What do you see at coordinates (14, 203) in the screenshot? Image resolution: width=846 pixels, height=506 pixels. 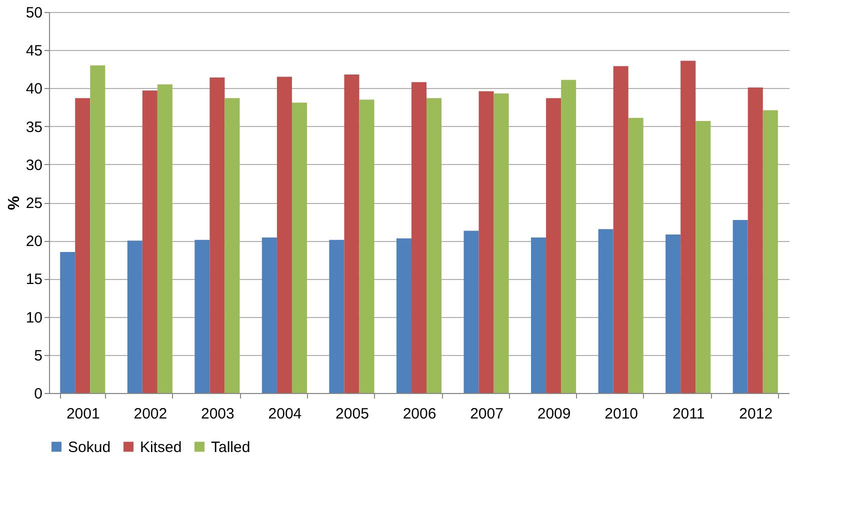 I see `y-axis-title: %` at bounding box center [14, 203].